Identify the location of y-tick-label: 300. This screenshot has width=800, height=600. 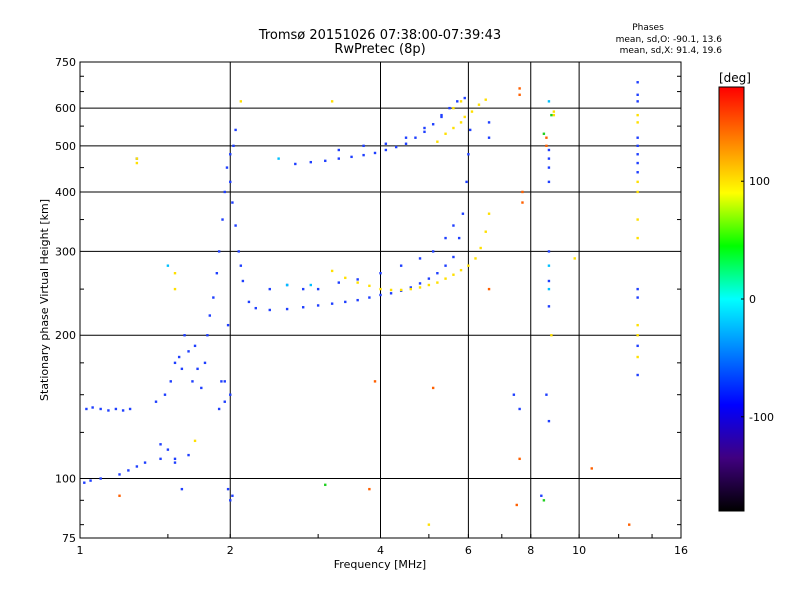
(65, 251).